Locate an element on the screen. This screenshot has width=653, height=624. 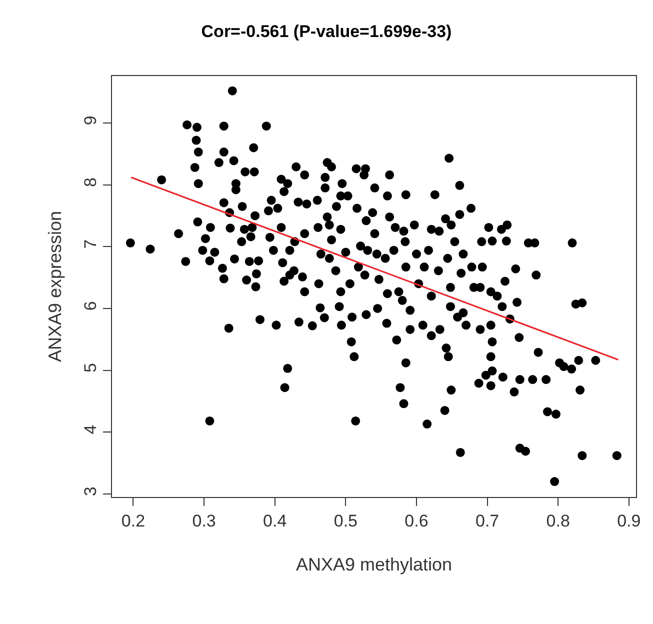
x-tick-label: 0.8 is located at coordinates (558, 521).